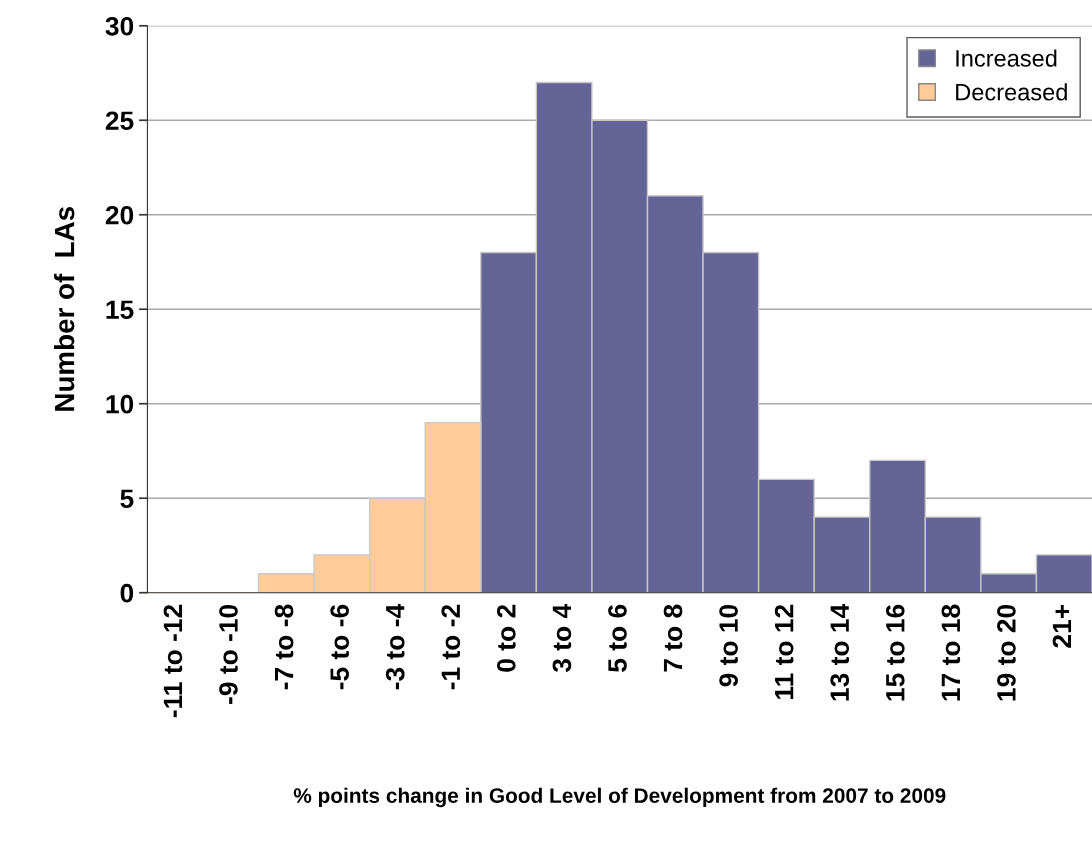 This screenshot has height=859, width=1092. I want to click on y-tick-label: 20, so click(119, 215).